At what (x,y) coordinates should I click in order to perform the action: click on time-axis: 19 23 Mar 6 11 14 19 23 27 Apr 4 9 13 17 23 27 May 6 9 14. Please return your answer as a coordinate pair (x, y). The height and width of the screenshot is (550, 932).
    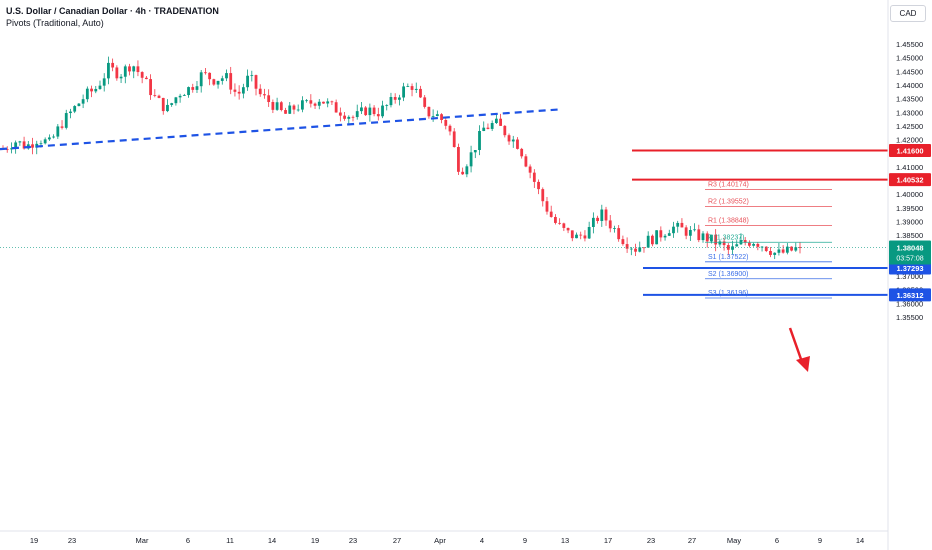
    Looking at the image, I should click on (447, 540).